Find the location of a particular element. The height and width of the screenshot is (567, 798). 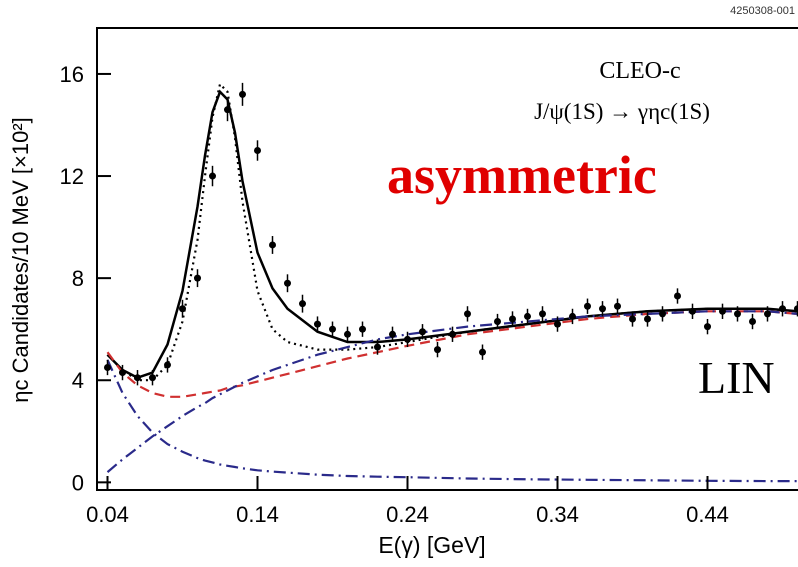

x-tick-label: 0.44 is located at coordinates (707, 514).